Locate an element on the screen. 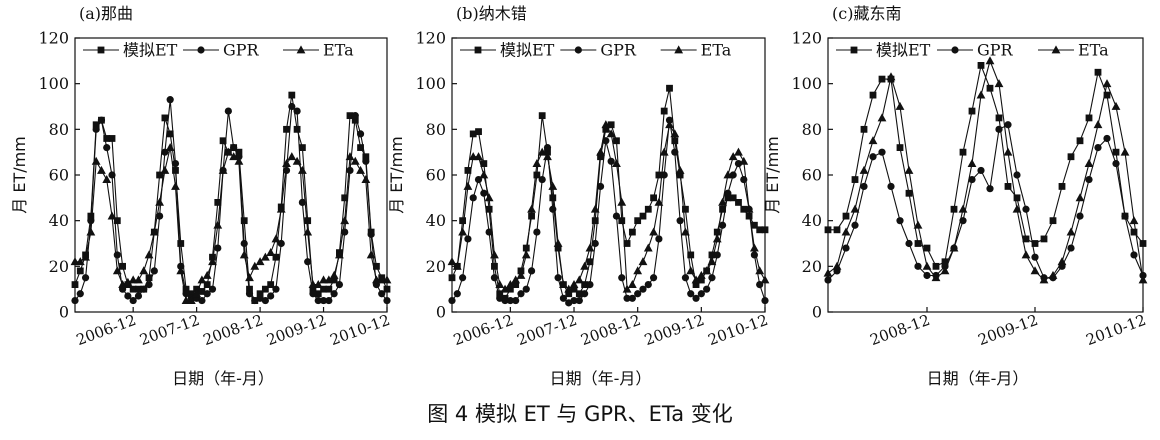  y-axis-title: 月 ET/mm is located at coordinates (396, 175).